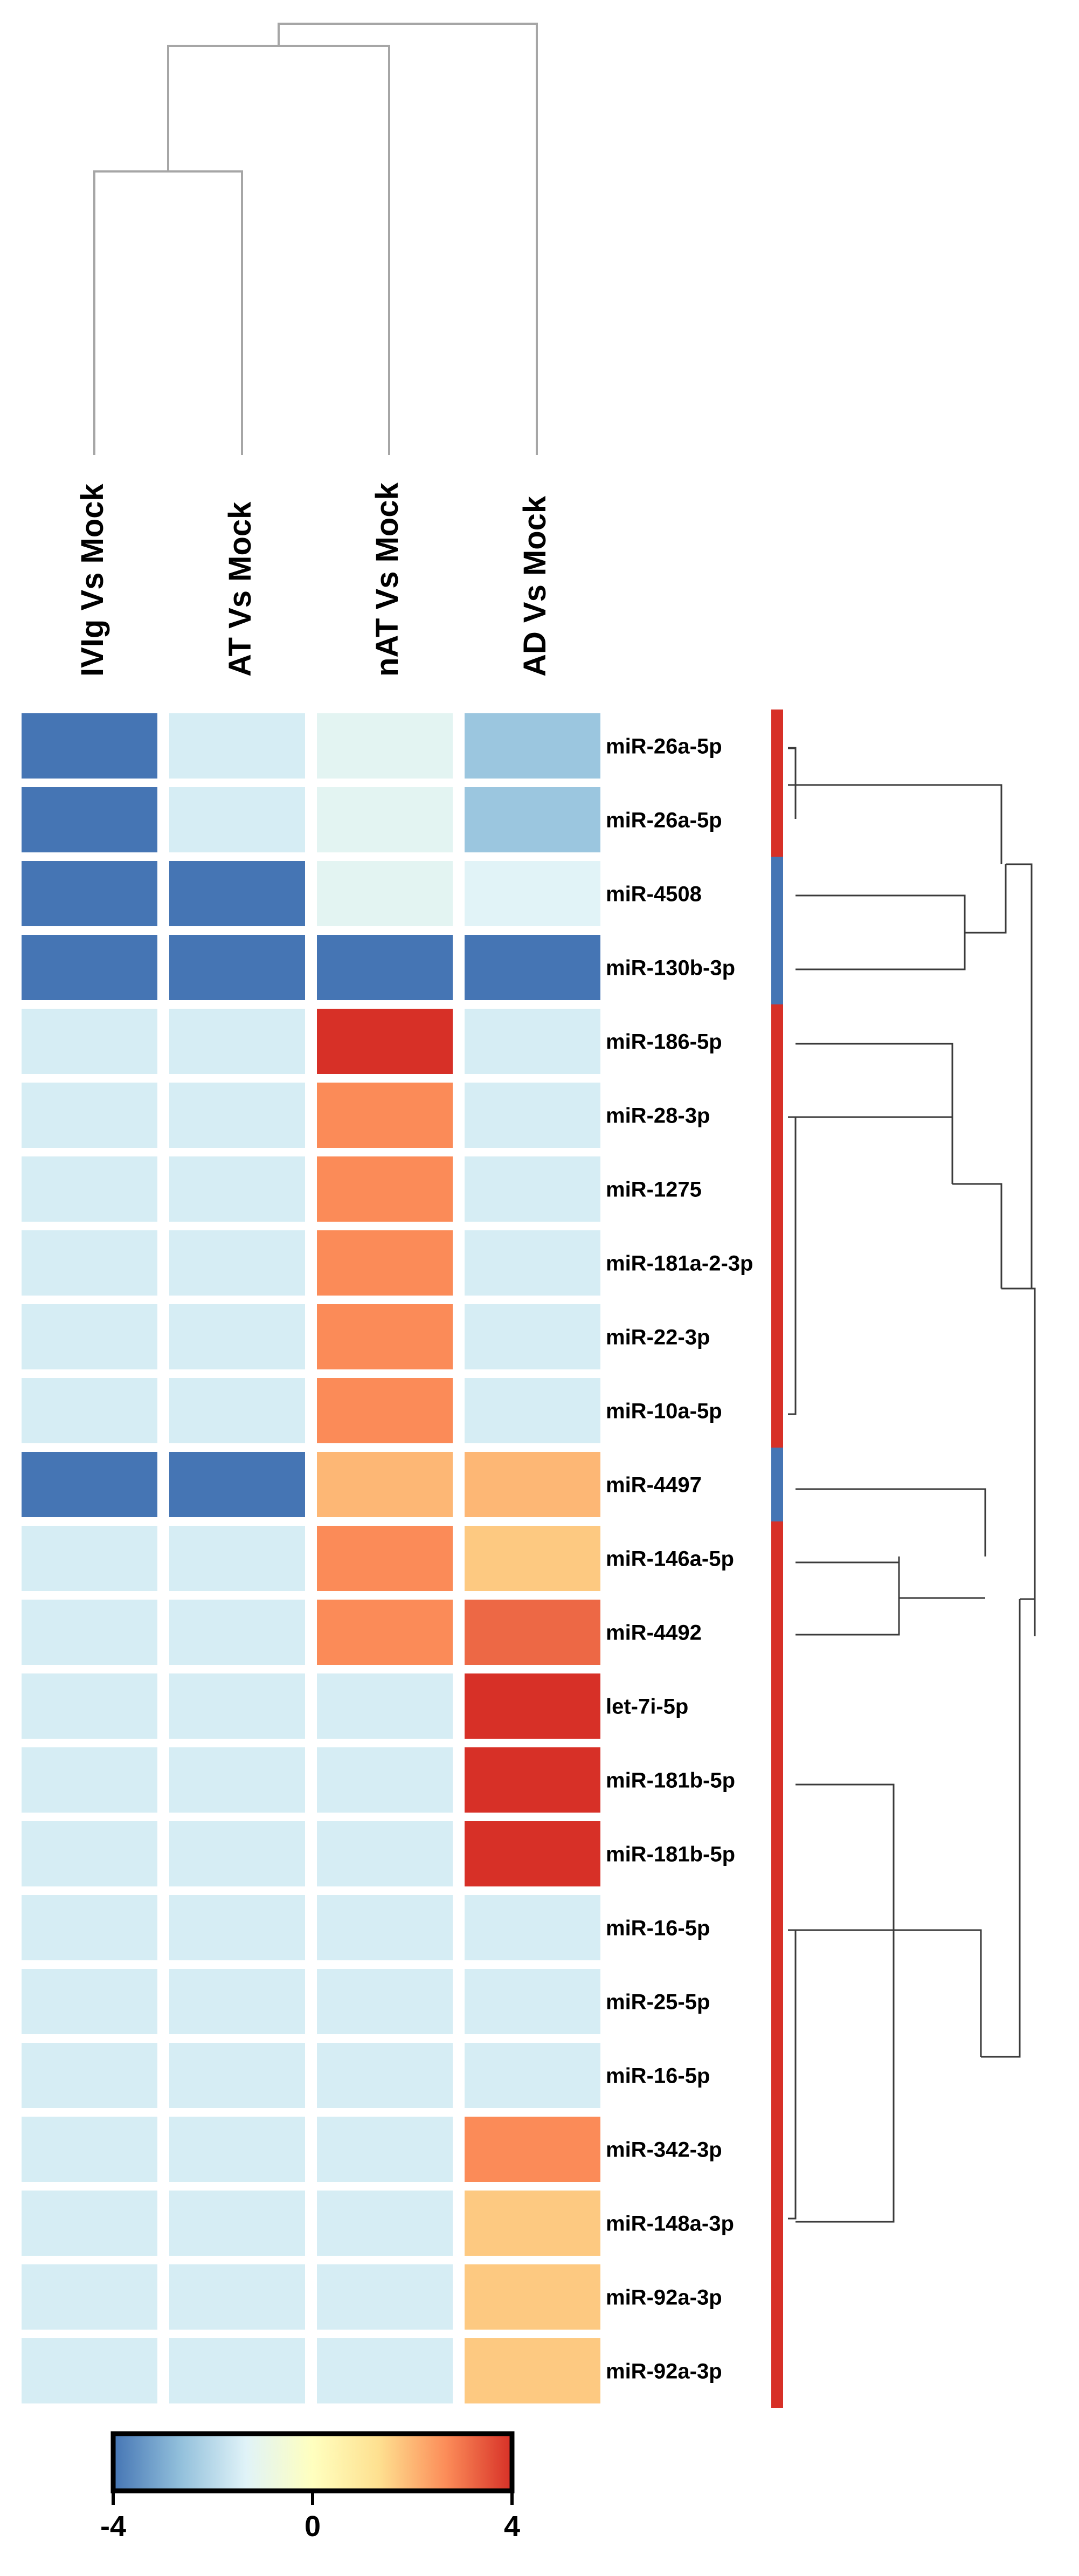 Image resolution: width=1079 pixels, height=2576 pixels. What do you see at coordinates (664, 1411) in the screenshot?
I see `row-label: miR-10a-5p` at bounding box center [664, 1411].